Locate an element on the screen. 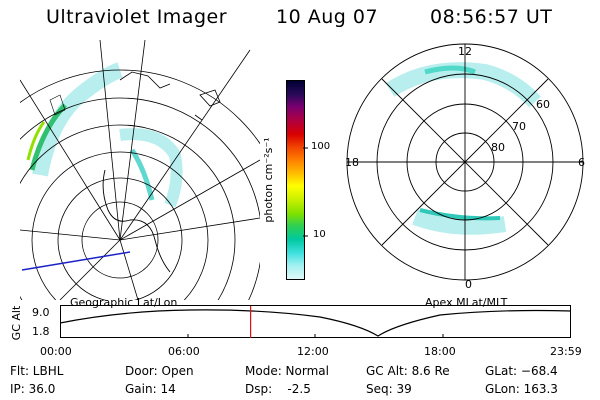 The height and width of the screenshot is (400, 600). x-tick-2359: 23:59 is located at coordinates (566, 351).